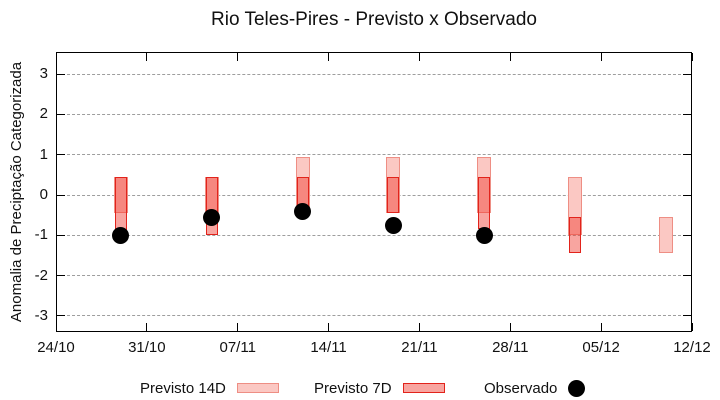 The height and width of the screenshot is (400, 720). What do you see at coordinates (423, 388) in the screenshot?
I see `previsto-7d-swatch` at bounding box center [423, 388].